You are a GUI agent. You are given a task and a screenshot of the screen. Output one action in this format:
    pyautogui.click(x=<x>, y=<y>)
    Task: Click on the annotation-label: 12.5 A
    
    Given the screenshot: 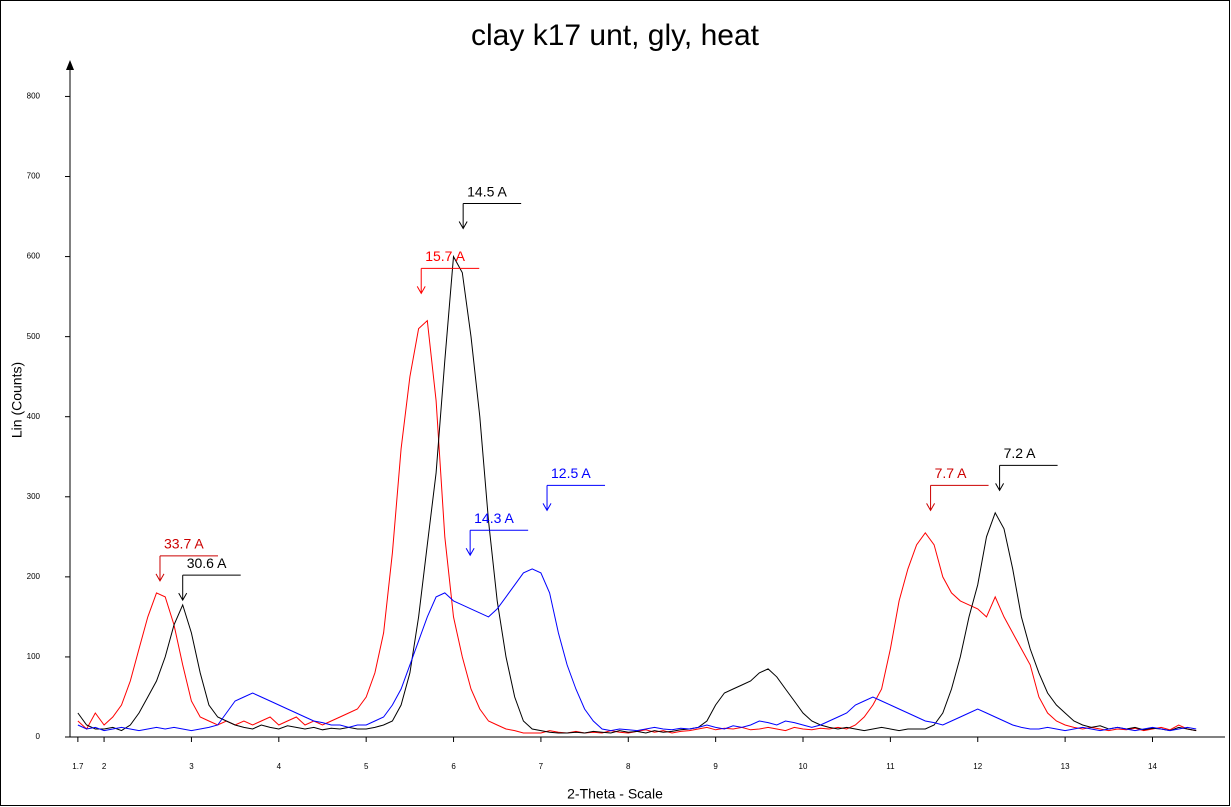 What is the action you would take?
    pyautogui.click(x=571, y=473)
    